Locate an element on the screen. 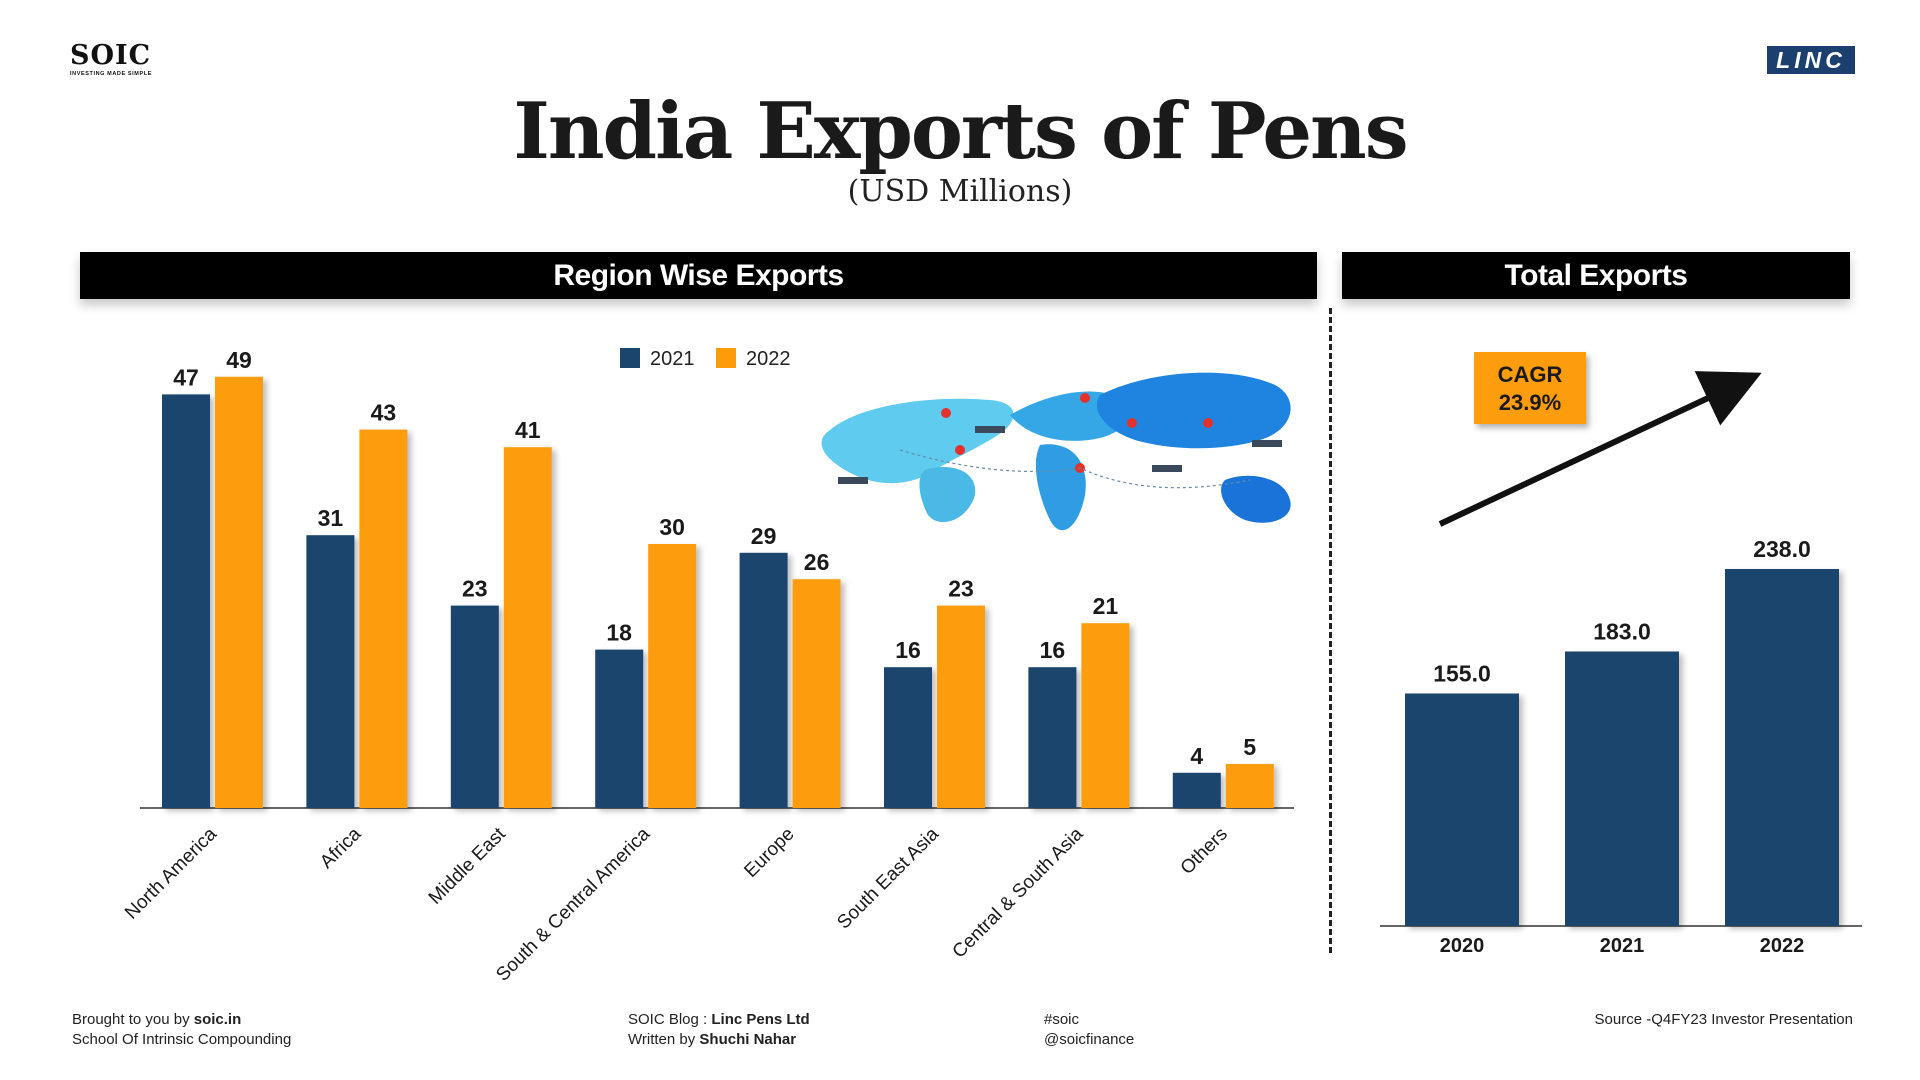 This screenshot has height=1080, width=1920. footer-handle: @soicfinance is located at coordinates (1089, 1039).